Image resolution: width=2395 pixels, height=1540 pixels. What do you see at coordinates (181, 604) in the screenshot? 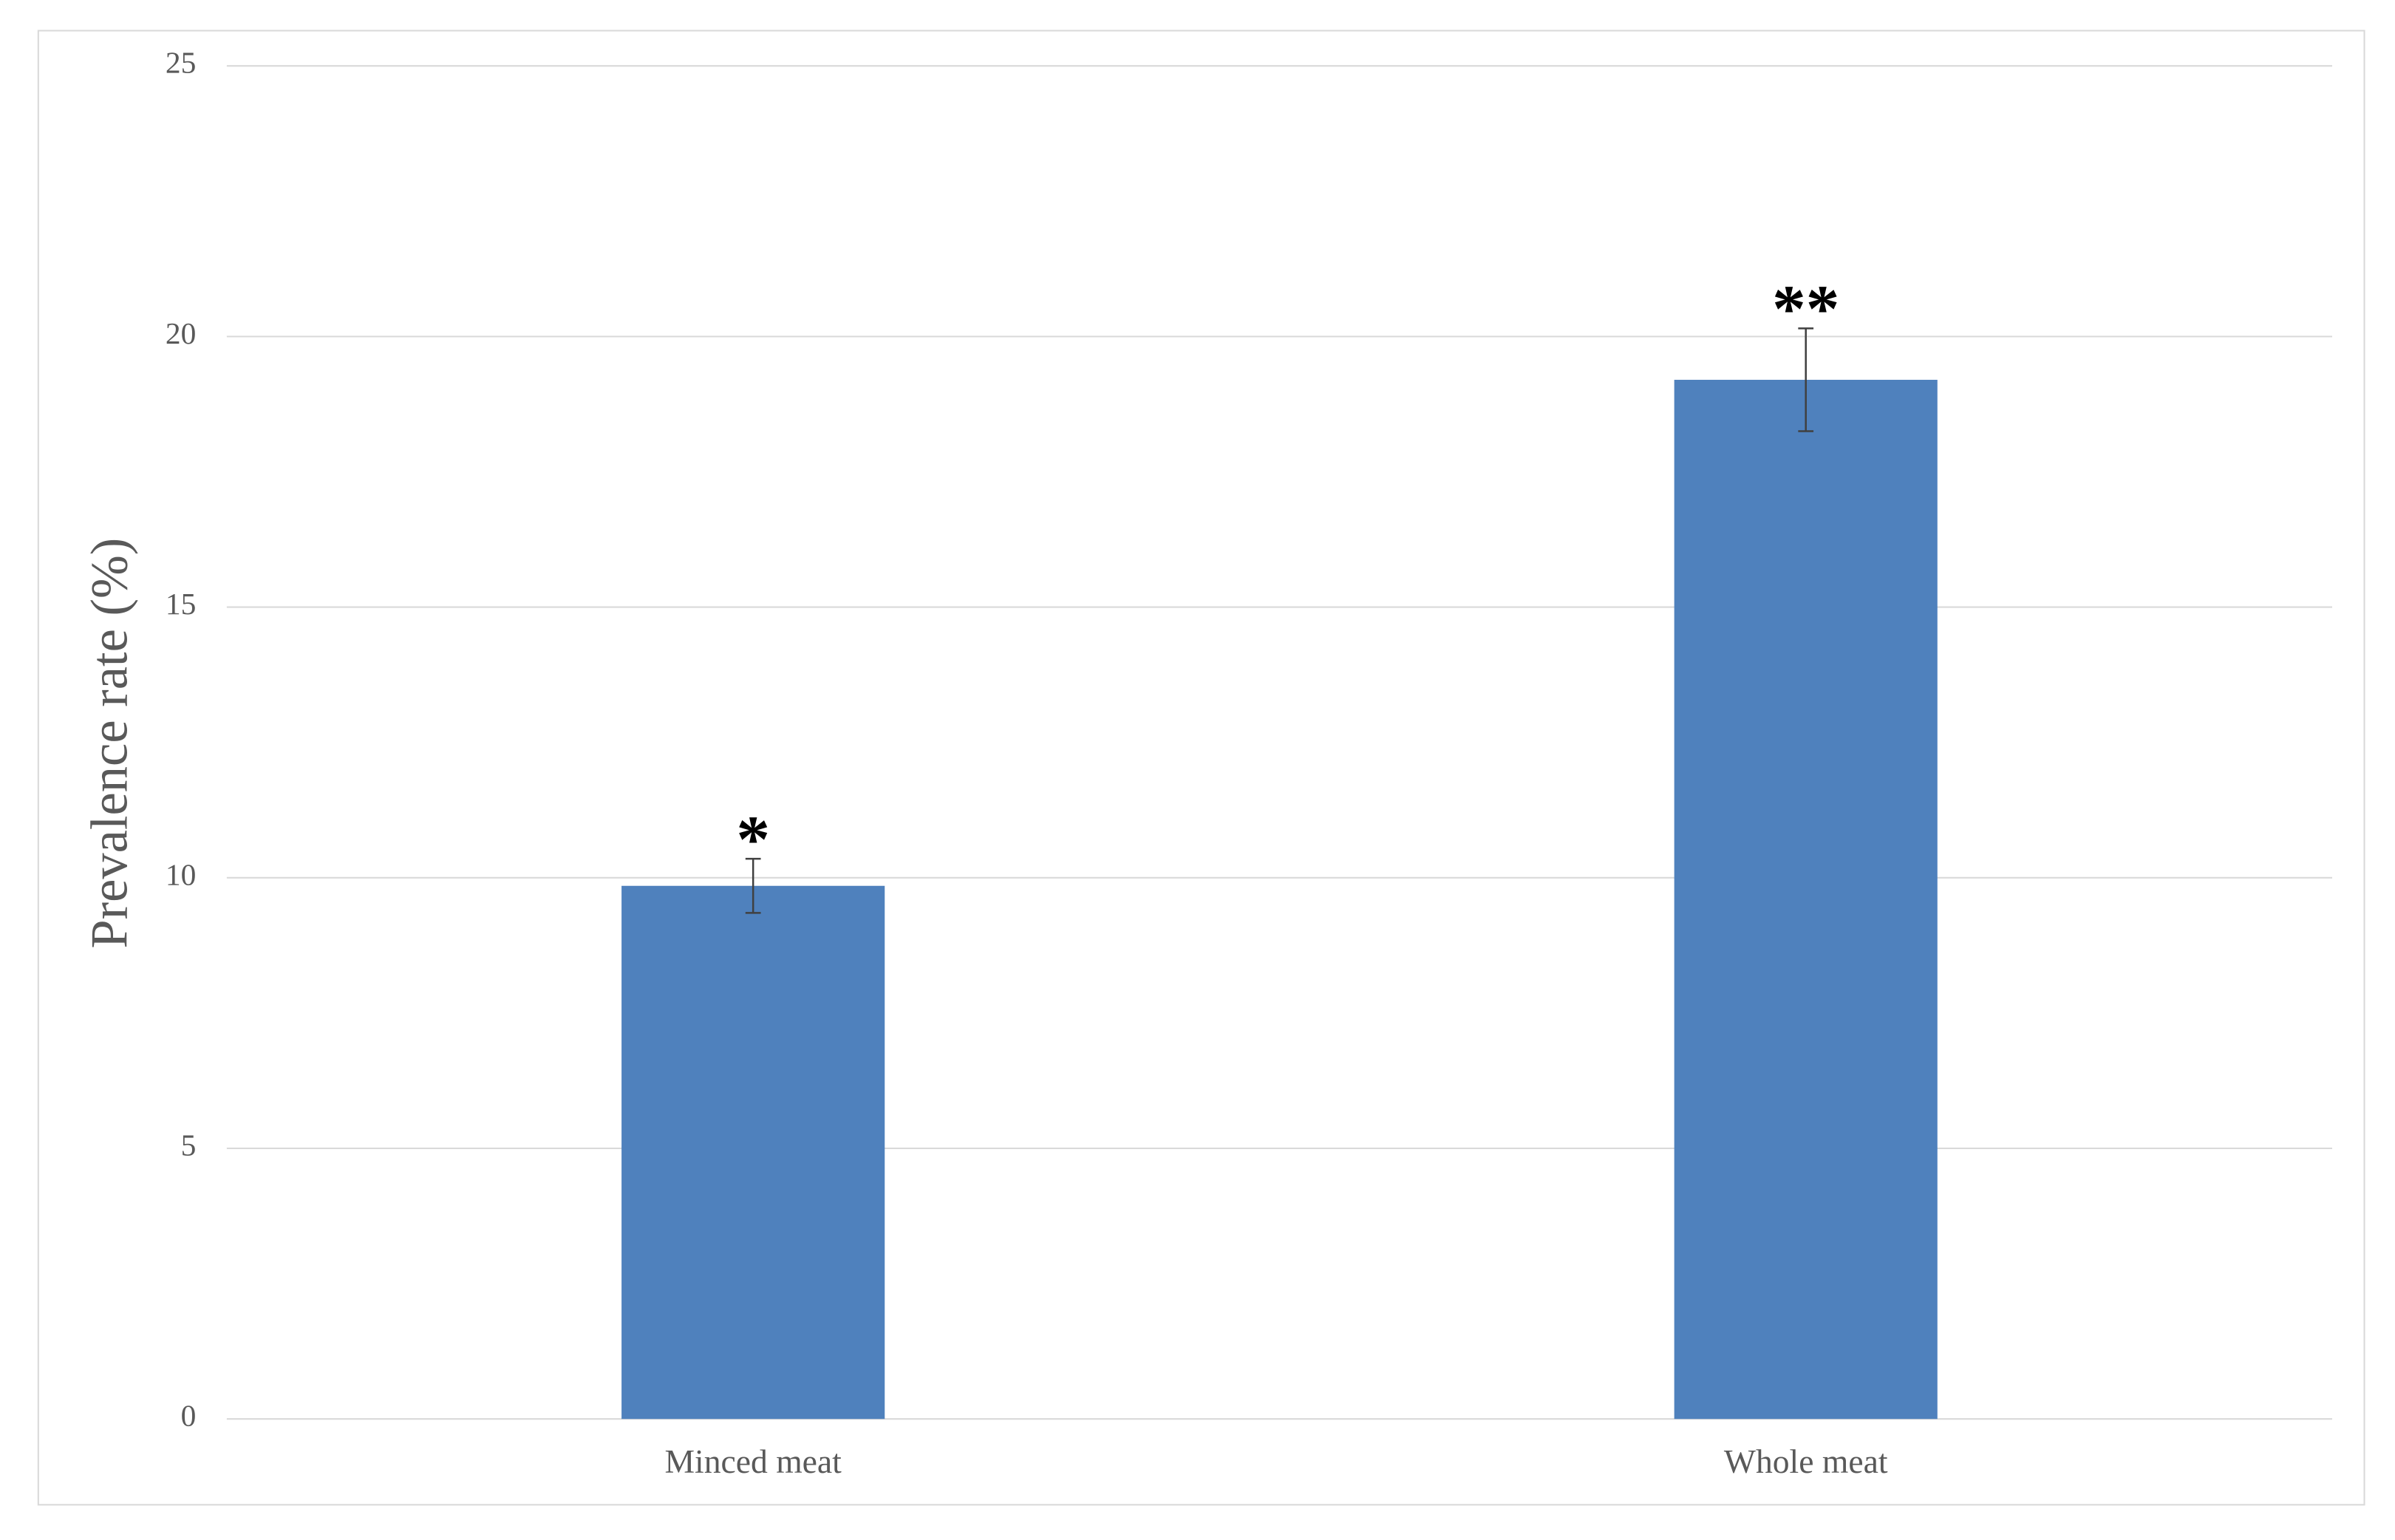
I see `y-tick-label: 15` at bounding box center [181, 604].